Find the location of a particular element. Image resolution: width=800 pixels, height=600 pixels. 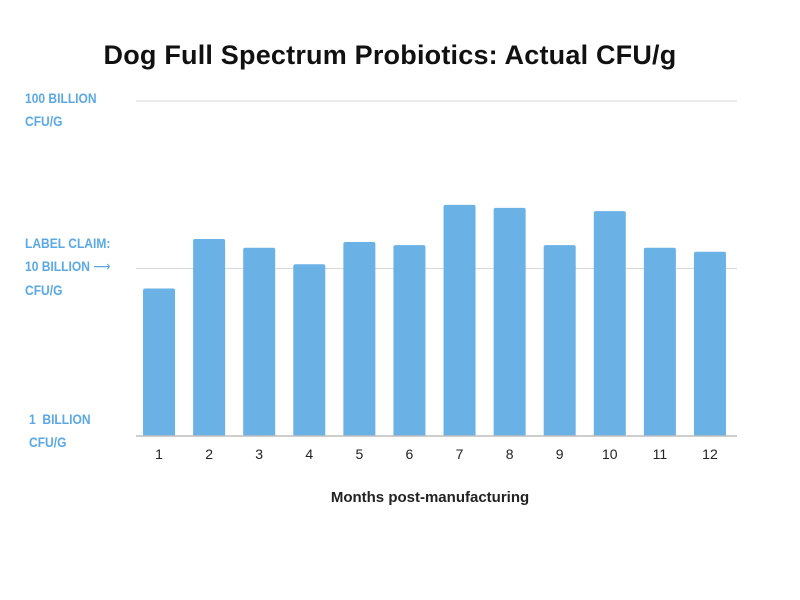

x-tick-label: 1 is located at coordinates (159, 454).